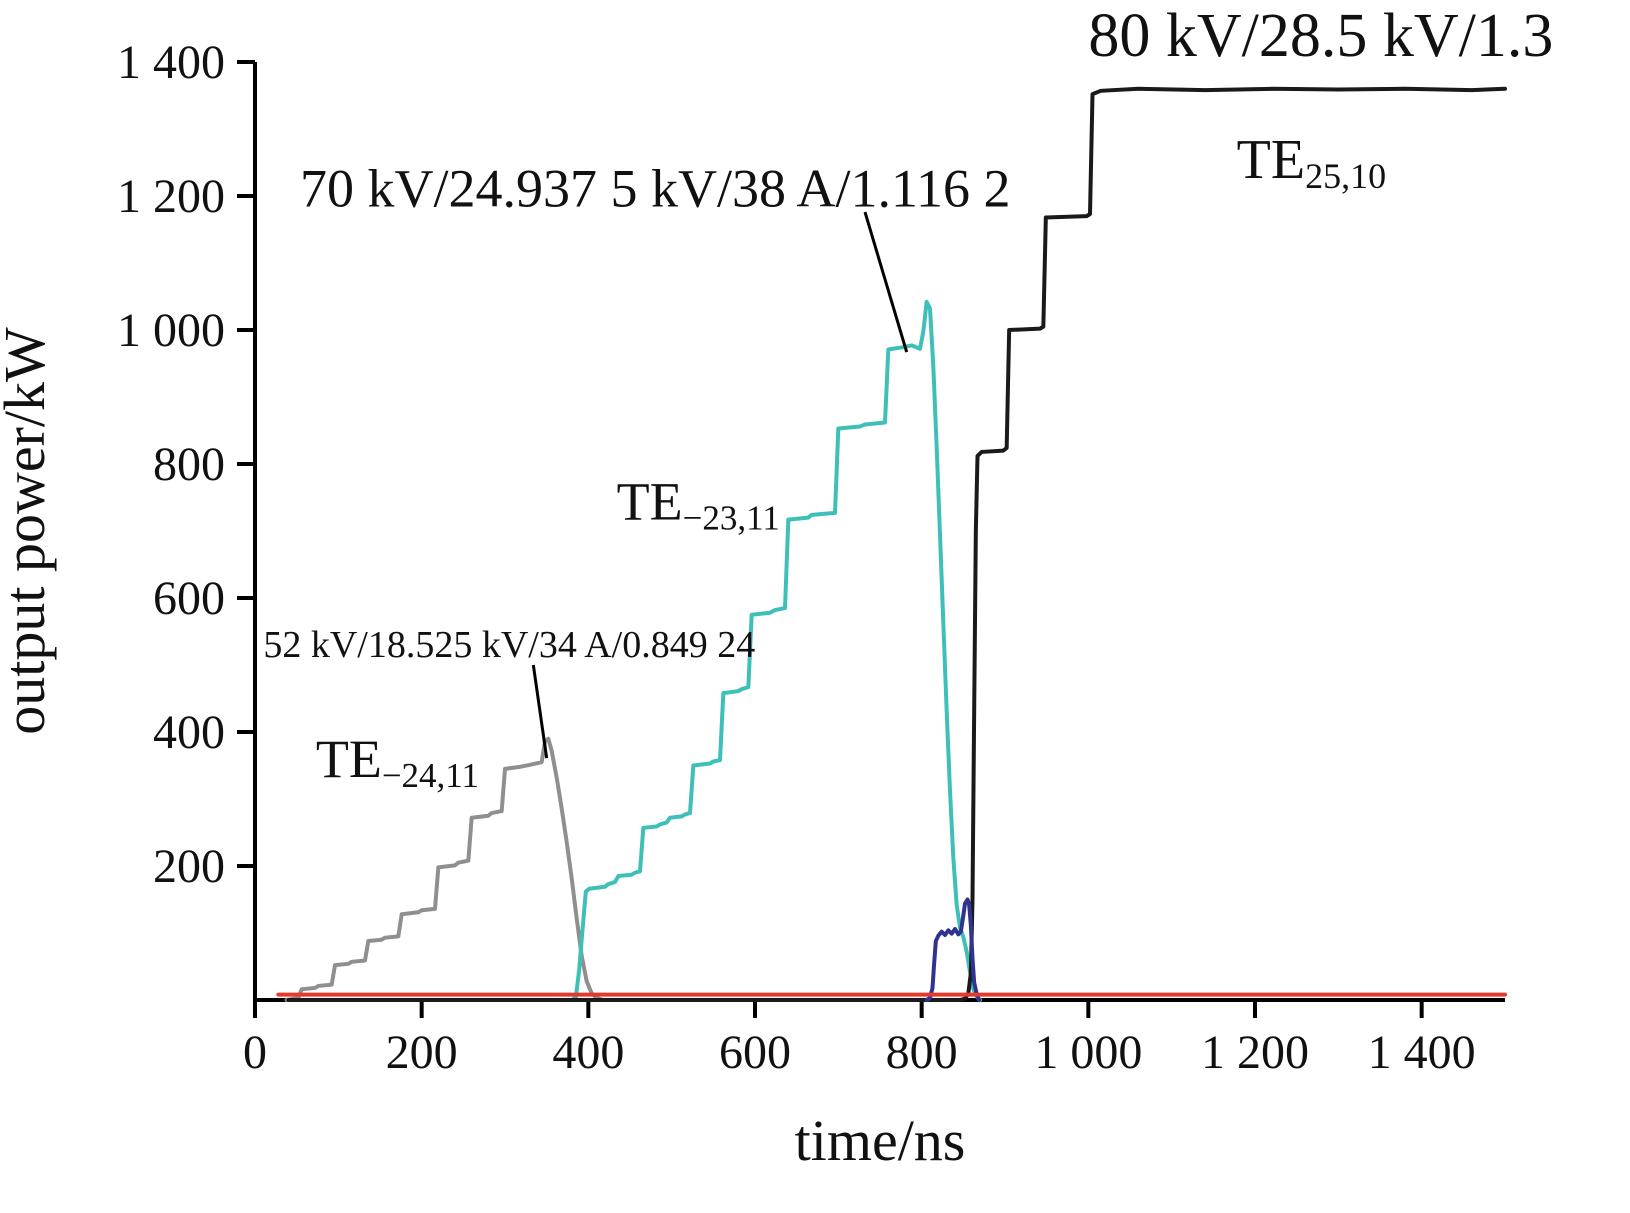 Image resolution: width=1630 pixels, height=1213 pixels. I want to click on x-tick-label: 0, so click(255, 1052).